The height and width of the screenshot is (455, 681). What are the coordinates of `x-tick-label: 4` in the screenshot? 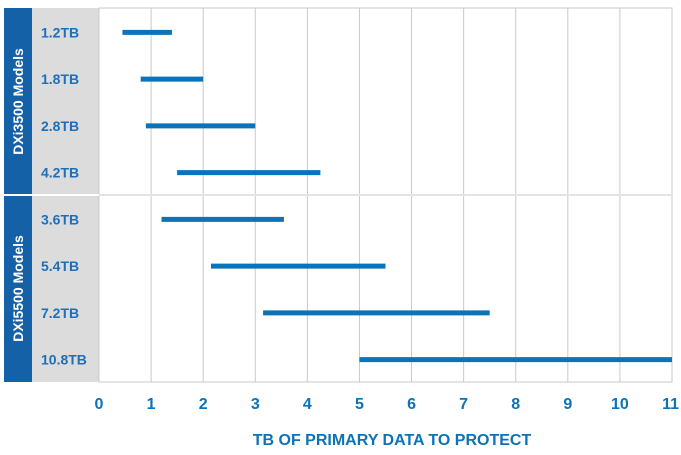 It's located at (307, 404).